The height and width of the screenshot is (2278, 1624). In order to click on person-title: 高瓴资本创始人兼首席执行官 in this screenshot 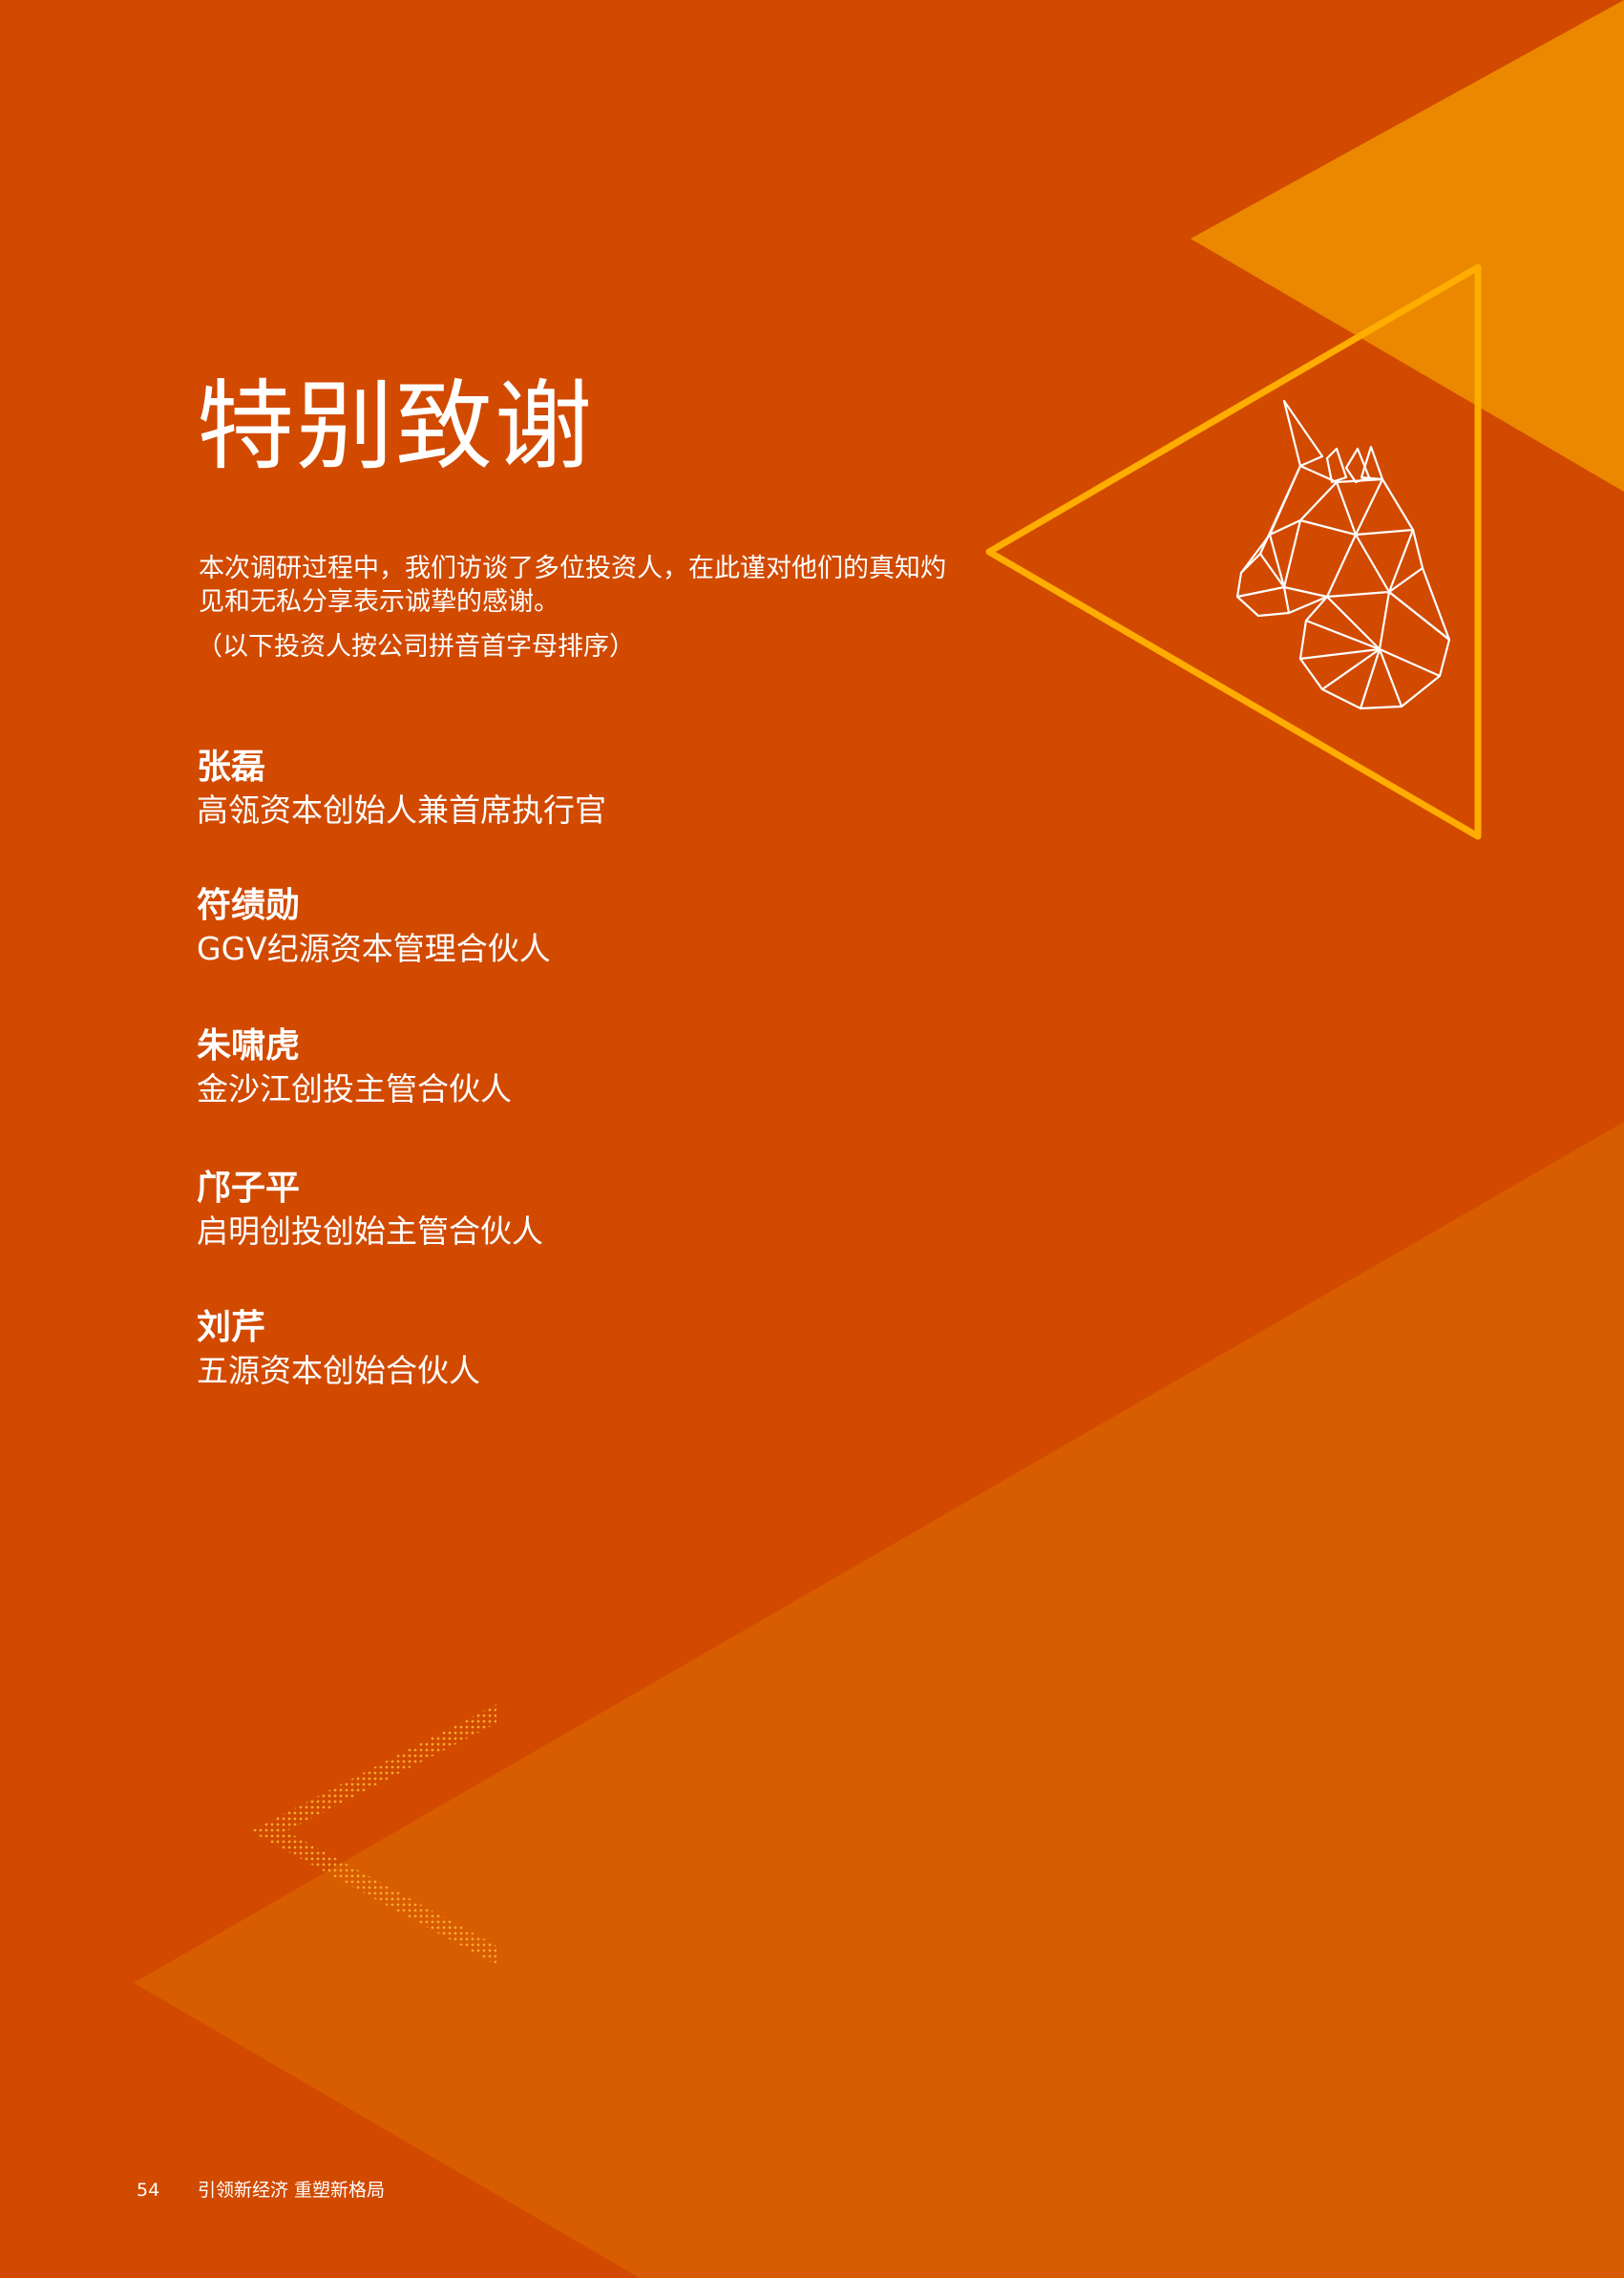, I will do `click(401, 810)`.